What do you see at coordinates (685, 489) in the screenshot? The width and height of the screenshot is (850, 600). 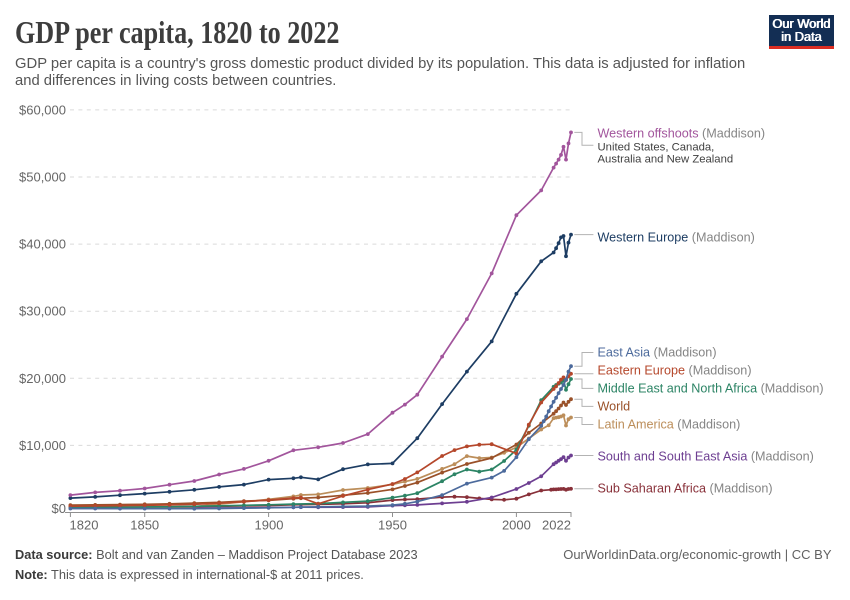 I see `svg-text: Sub Saharan Africa (Maddison)` at bounding box center [685, 489].